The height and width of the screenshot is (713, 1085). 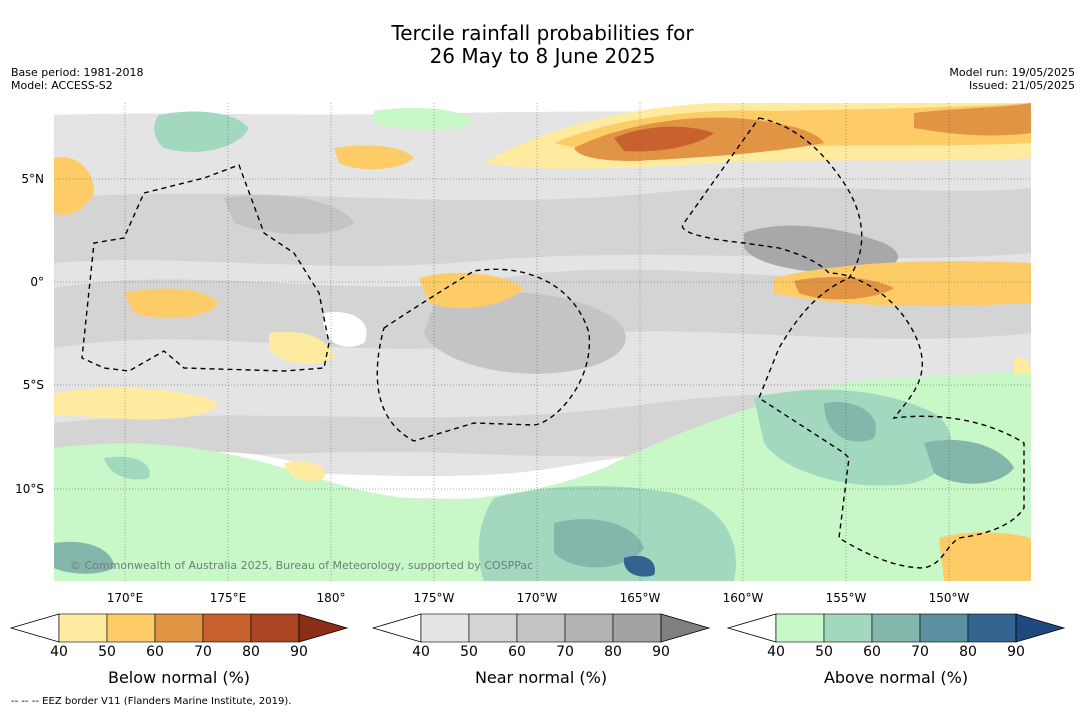 I want to click on above-normal-patch-west, so click(x=127, y=468).